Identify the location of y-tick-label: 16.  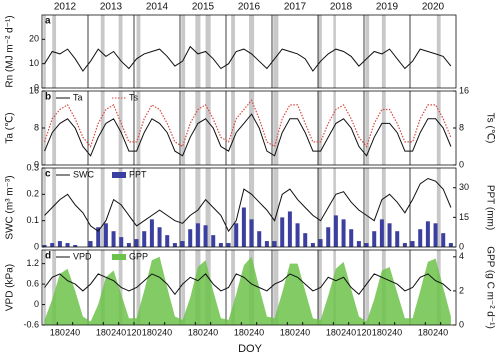
(34, 90).